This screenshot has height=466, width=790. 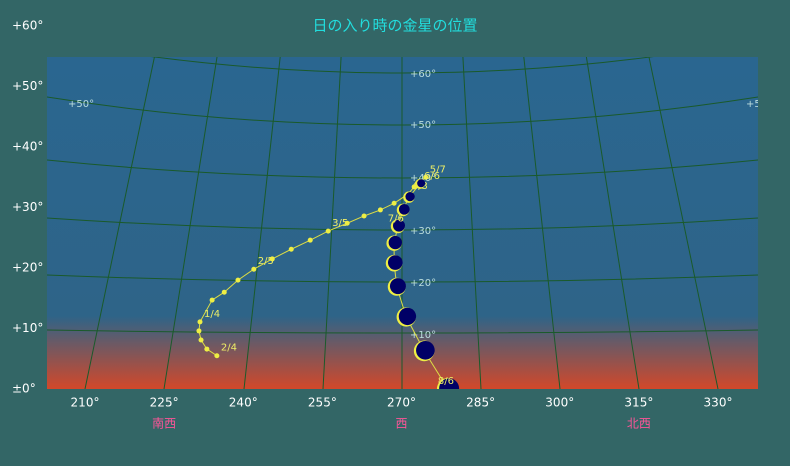 I want to click on point-label: 1/4, so click(x=212, y=314).